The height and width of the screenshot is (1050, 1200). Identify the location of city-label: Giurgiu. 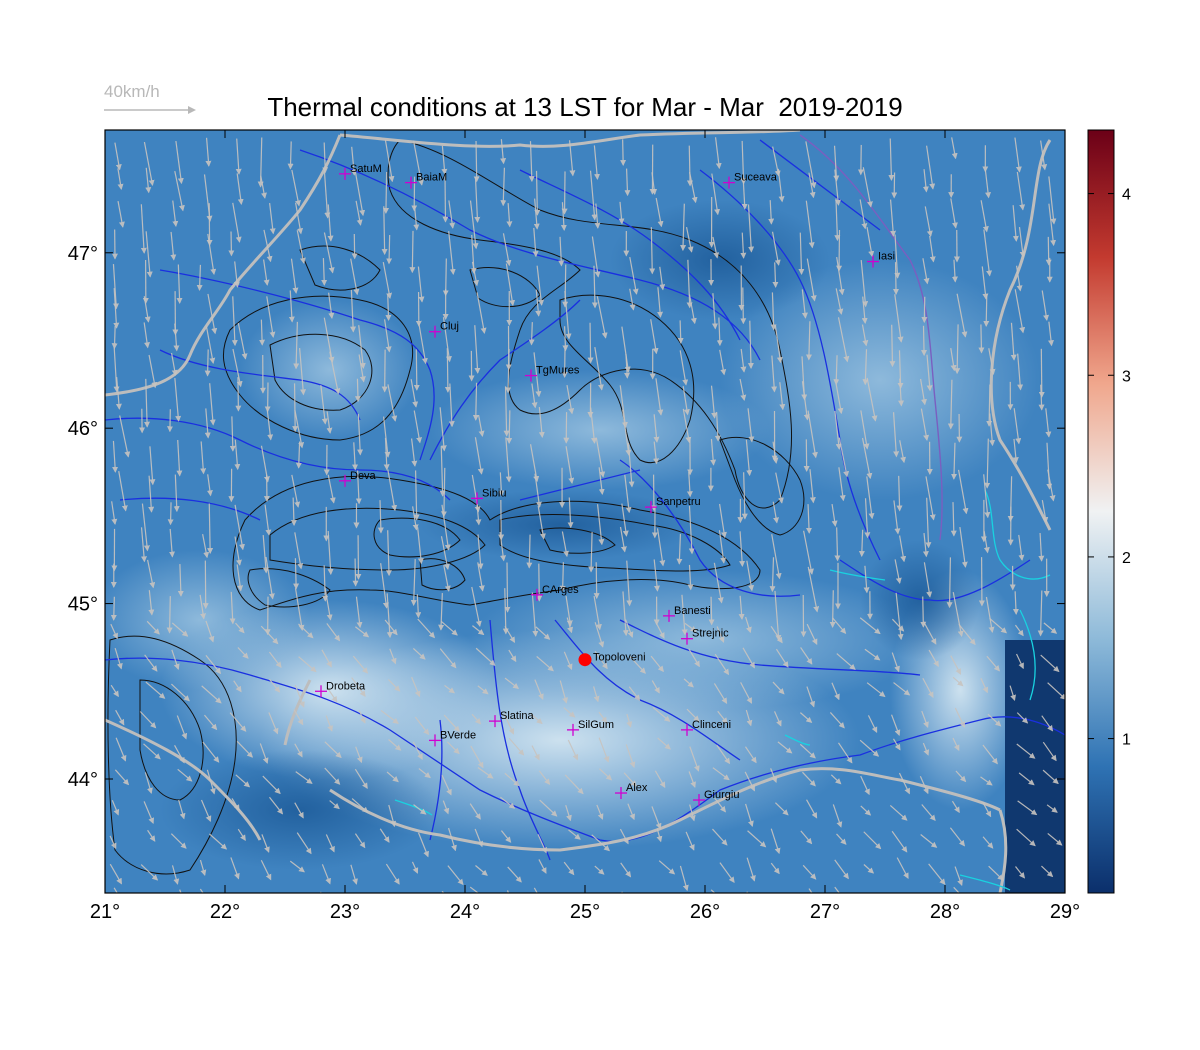
(721, 795).